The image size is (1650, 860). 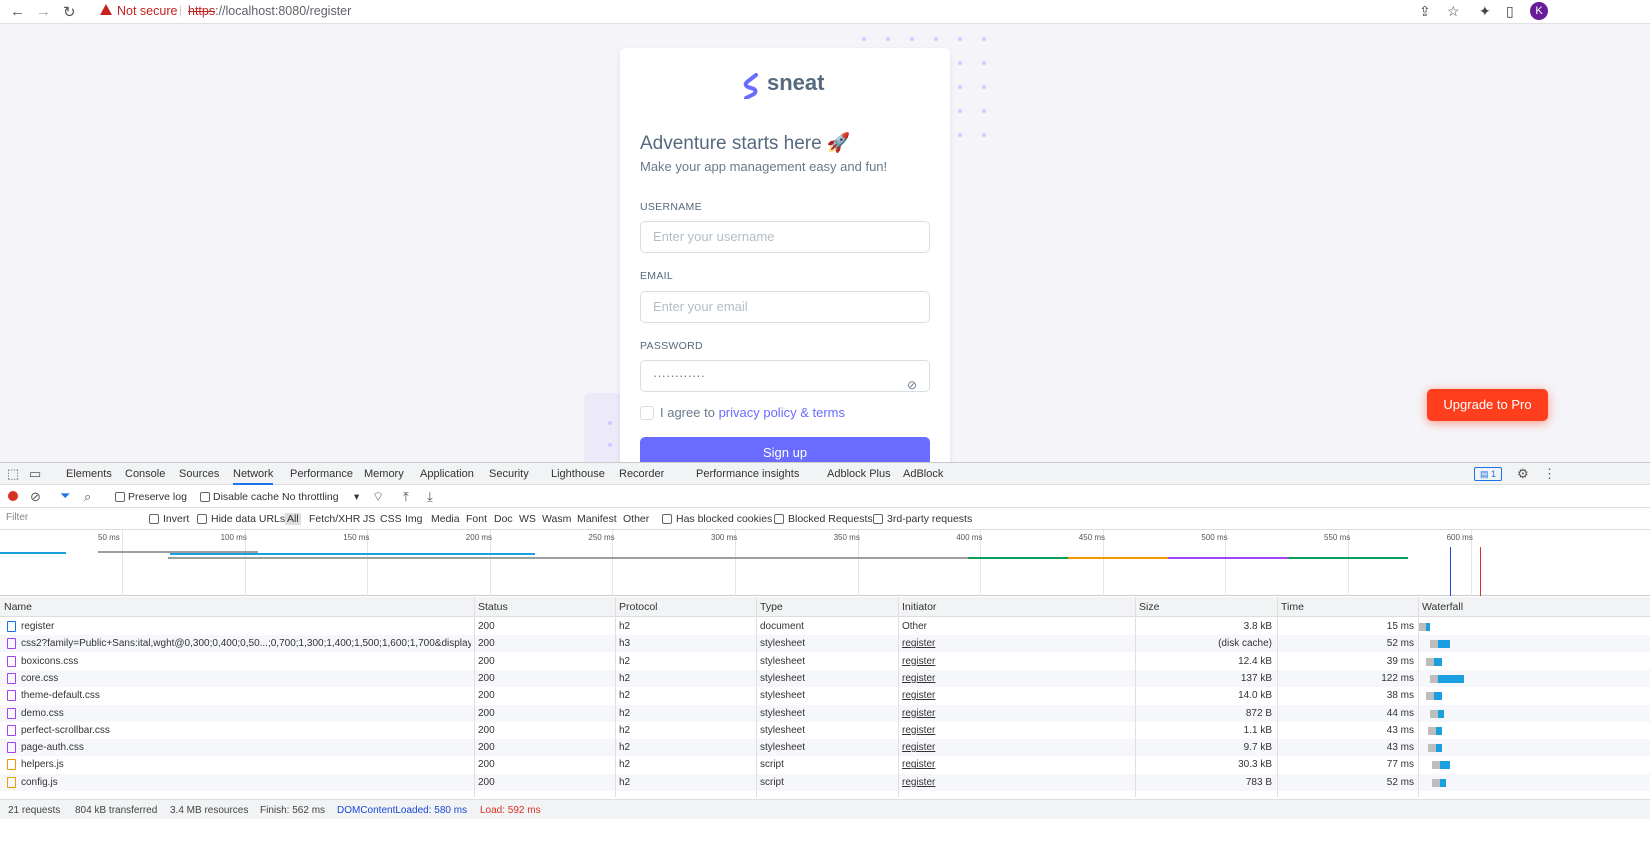 What do you see at coordinates (1453, 11) in the screenshot?
I see `star-icon: ☆` at bounding box center [1453, 11].